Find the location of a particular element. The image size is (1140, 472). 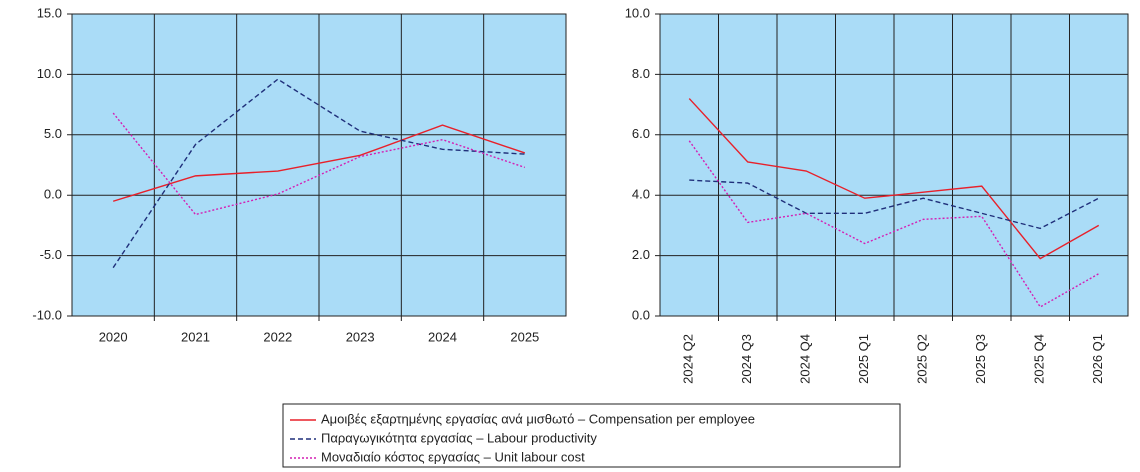

x-tick-label: 2025 is located at coordinates (524, 336).